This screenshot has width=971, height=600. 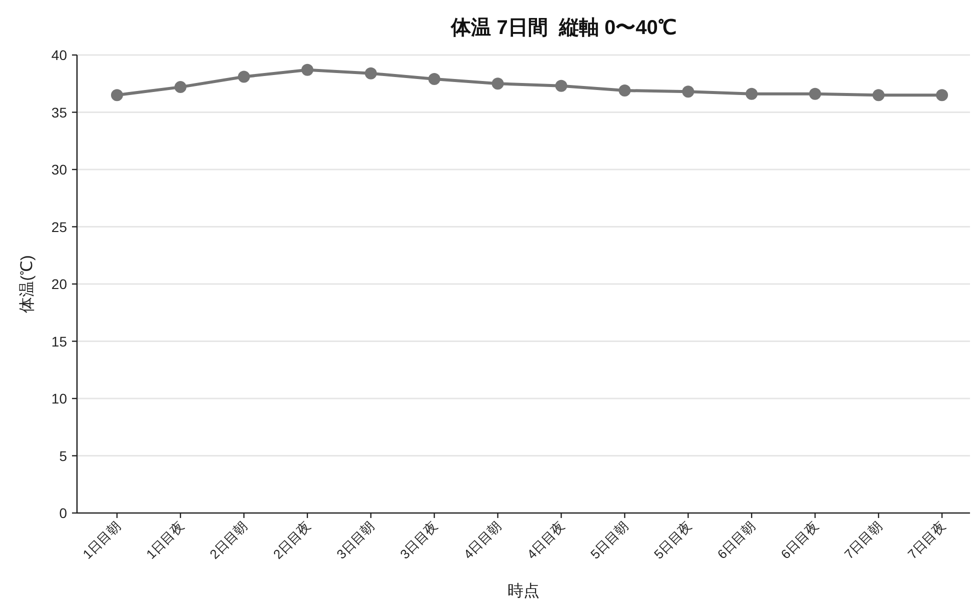 What do you see at coordinates (926, 540) in the screenshot?
I see `x-tick-label: 7日目夜` at bounding box center [926, 540].